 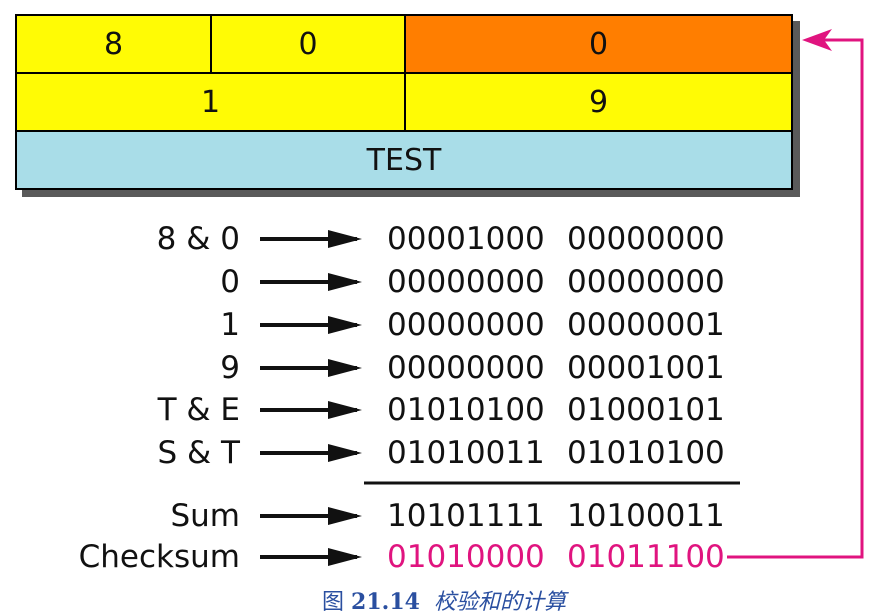 I want to click on checksum-byte1: 01010000, so click(x=466, y=557).